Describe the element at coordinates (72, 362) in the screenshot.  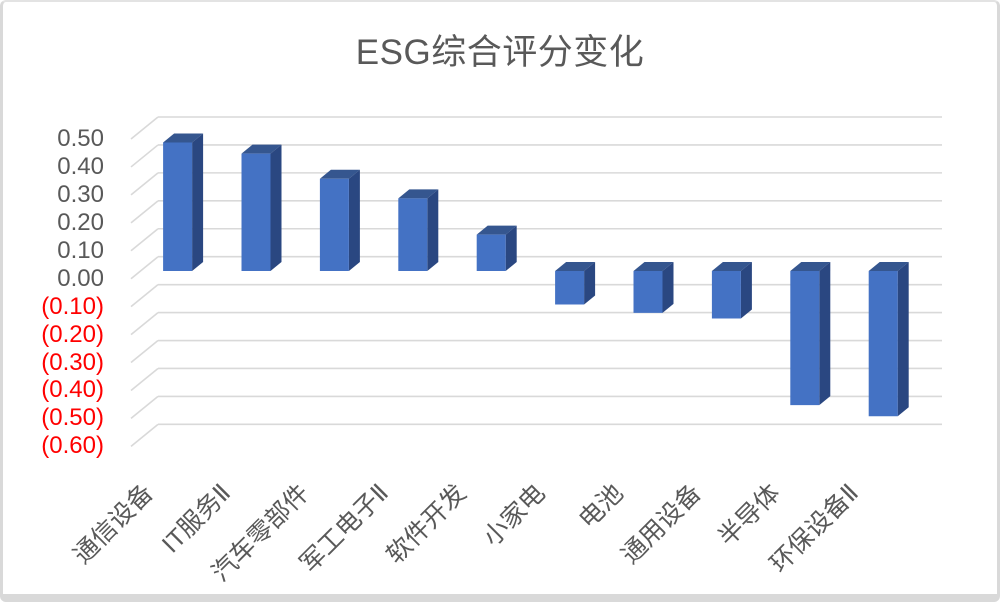
I see `y-tick-label: (0.30)` at that location.